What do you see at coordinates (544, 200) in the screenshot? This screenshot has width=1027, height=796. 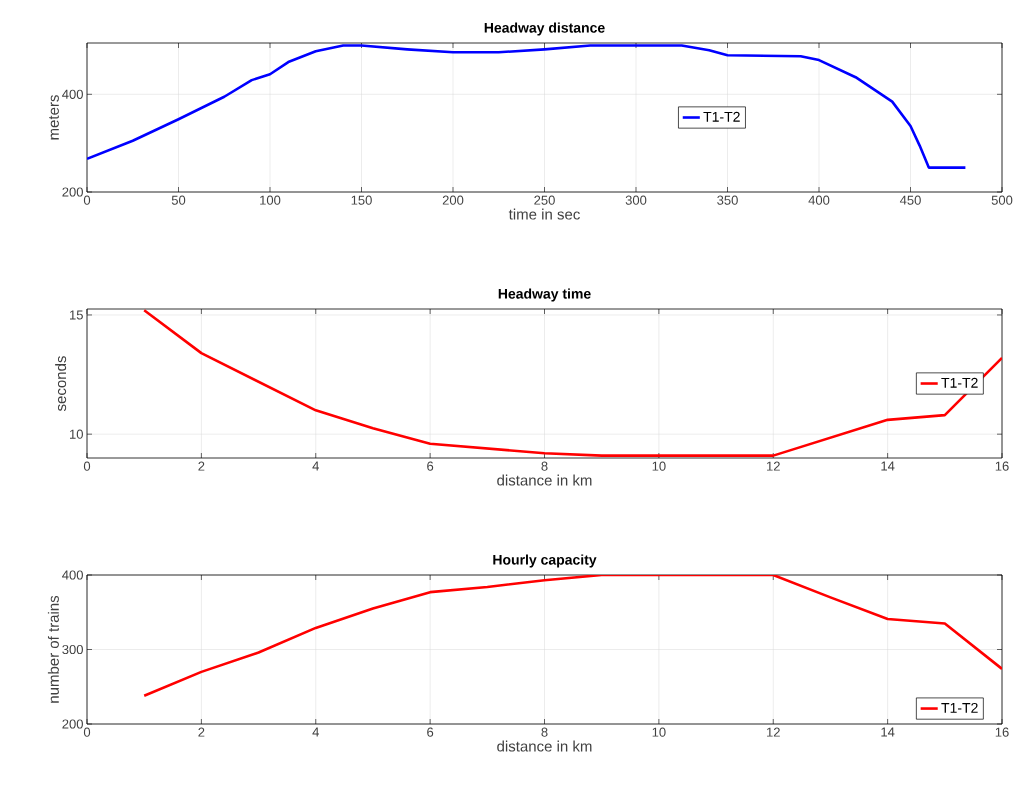 I see `x-tick-label: 250` at bounding box center [544, 200].